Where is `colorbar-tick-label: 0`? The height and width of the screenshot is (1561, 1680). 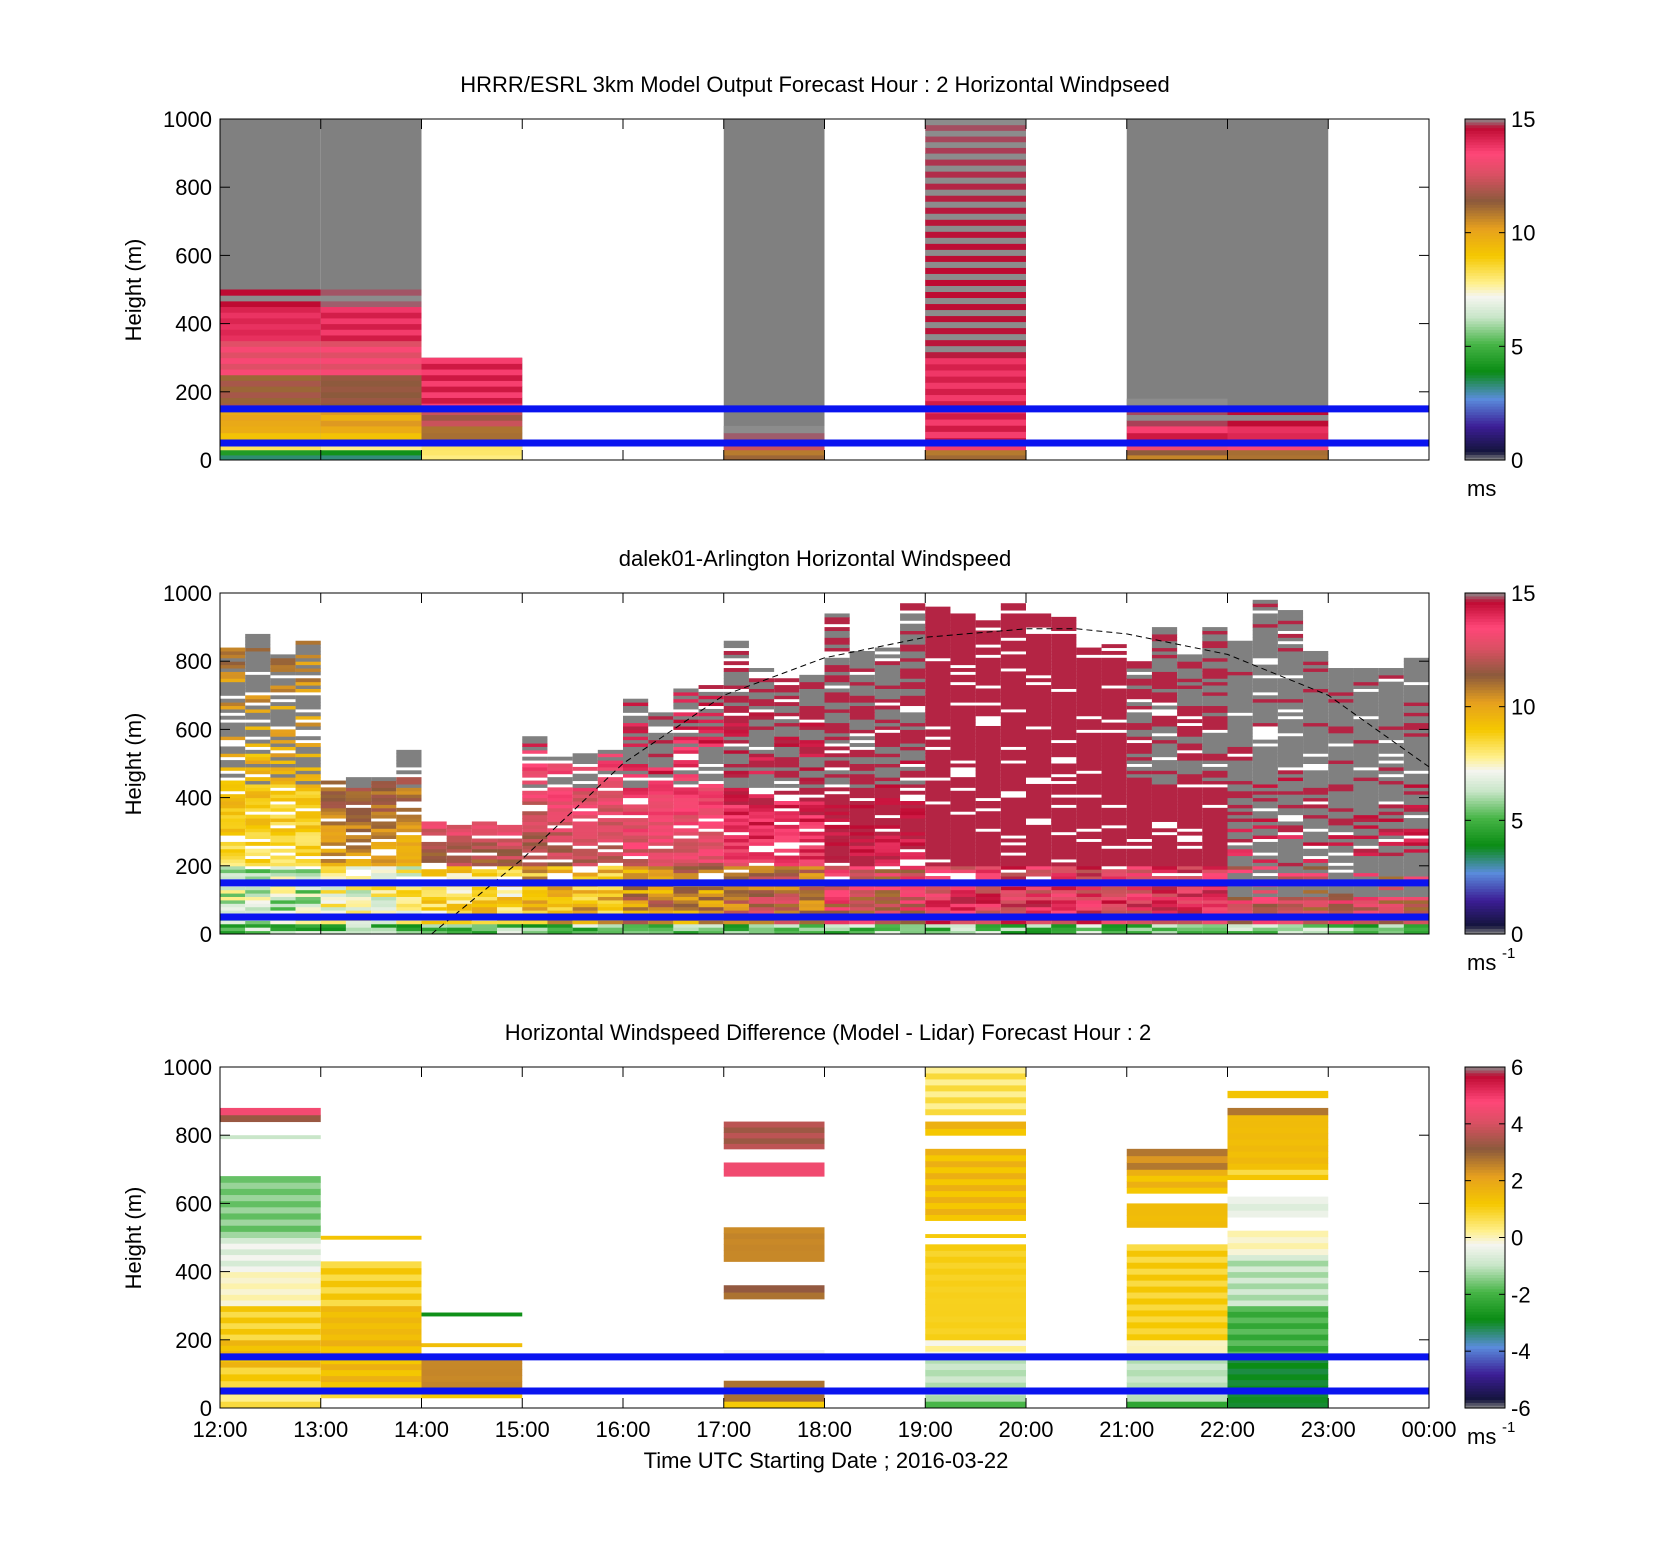 colorbar-tick-label: 0 is located at coordinates (1517, 1238).